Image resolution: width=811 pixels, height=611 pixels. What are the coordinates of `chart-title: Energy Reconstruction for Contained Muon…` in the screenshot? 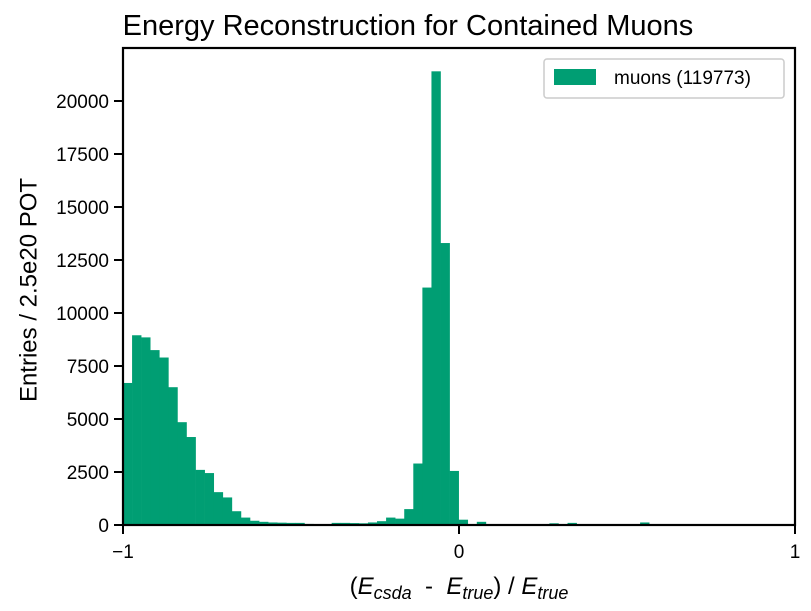 It's located at (408, 26).